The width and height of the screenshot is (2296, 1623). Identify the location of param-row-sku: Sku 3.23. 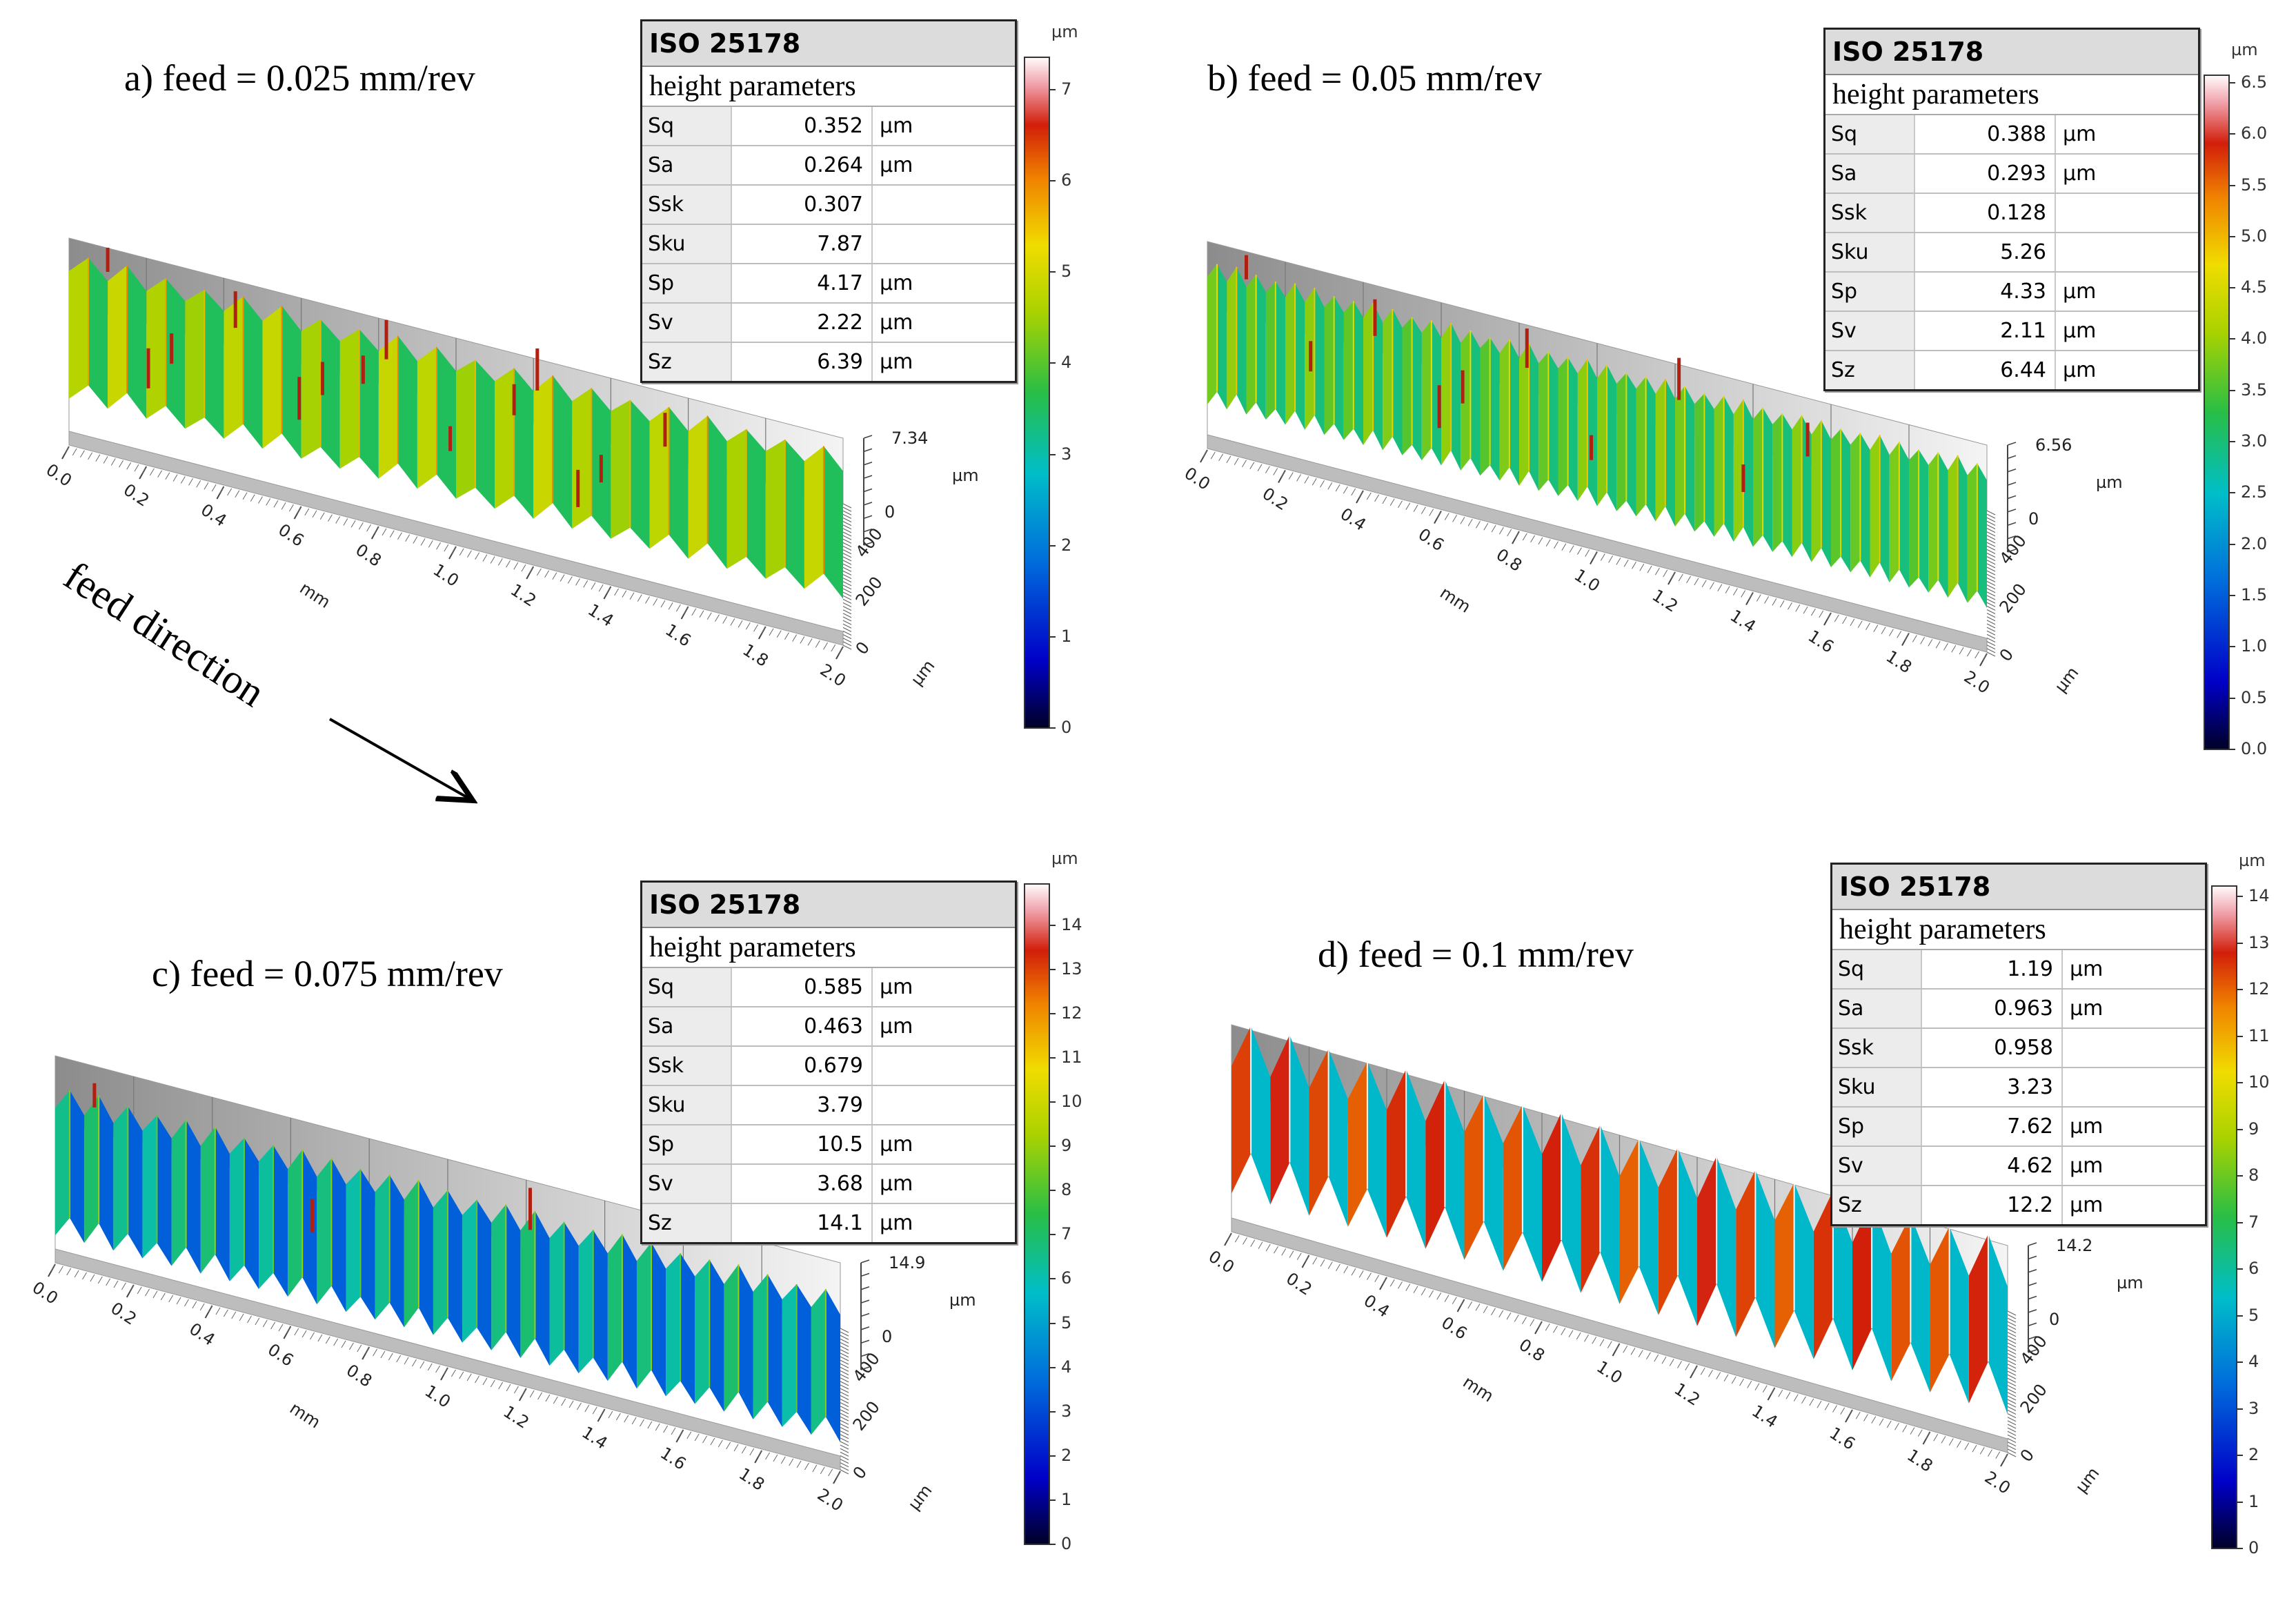
(2019, 1088).